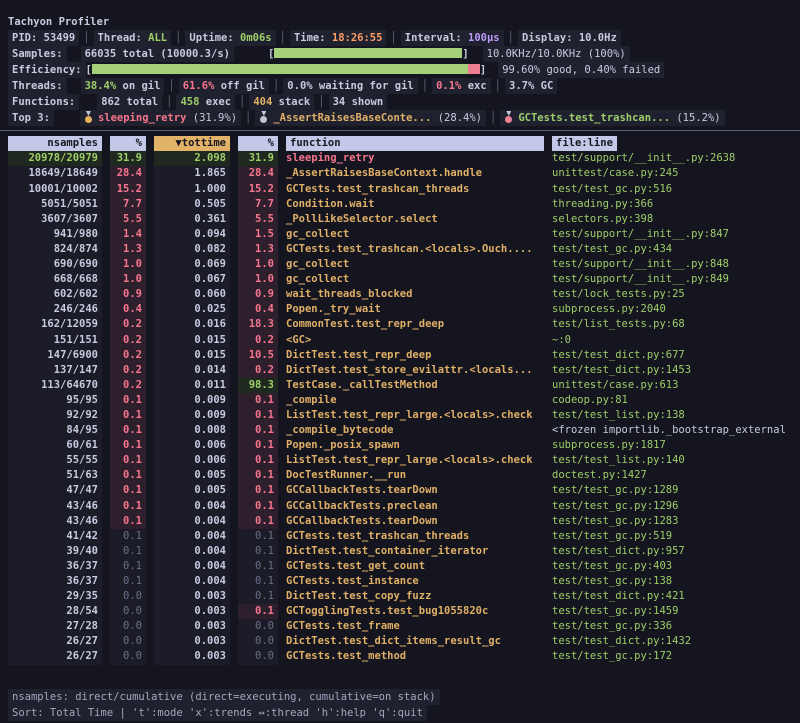  Describe the element at coordinates (597, 38) in the screenshot. I see `status-display-value: 10.0Hz` at that location.